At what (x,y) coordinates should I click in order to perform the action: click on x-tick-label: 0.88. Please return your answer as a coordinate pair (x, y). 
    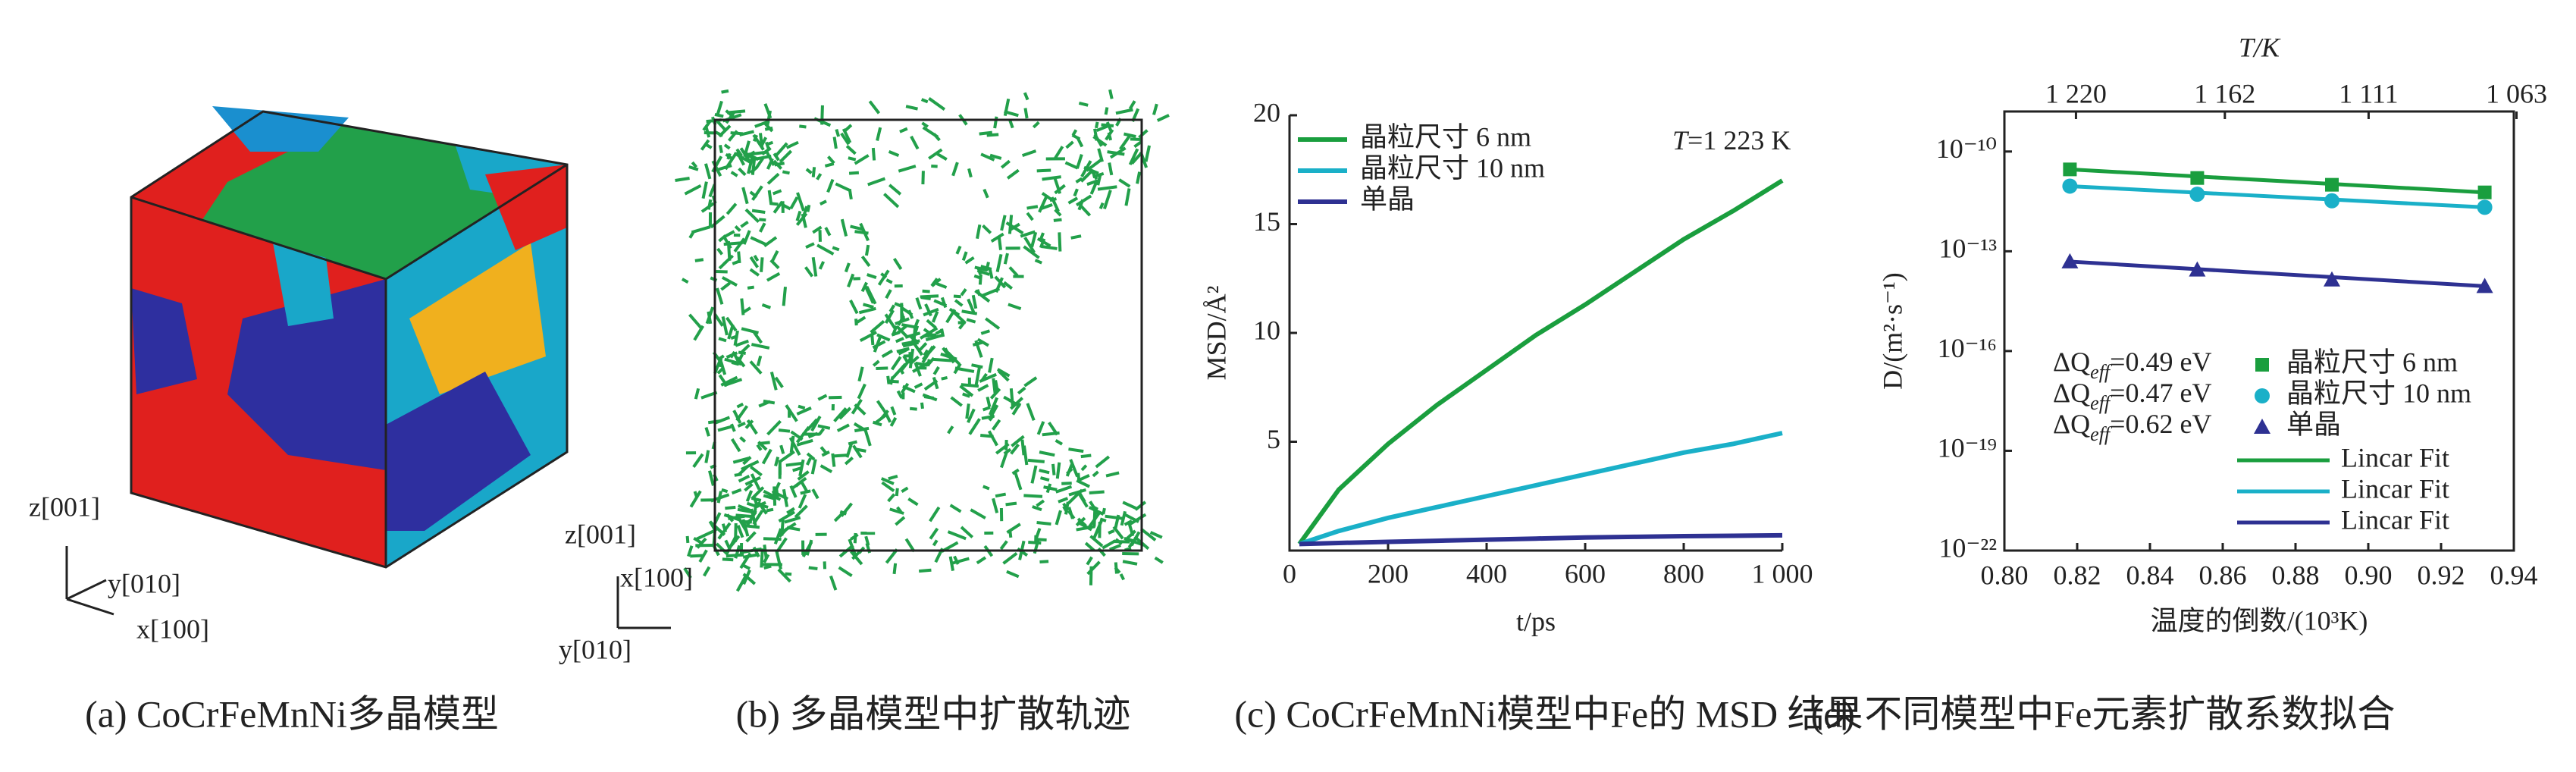
    Looking at the image, I should click on (2296, 575).